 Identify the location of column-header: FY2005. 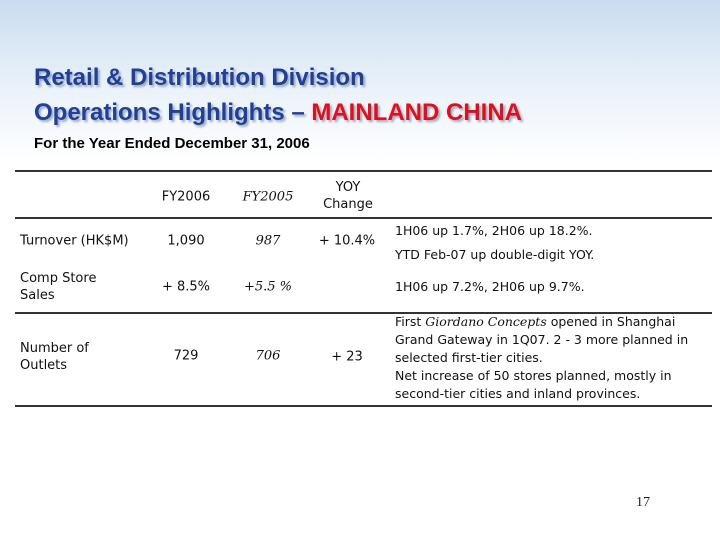
(268, 197).